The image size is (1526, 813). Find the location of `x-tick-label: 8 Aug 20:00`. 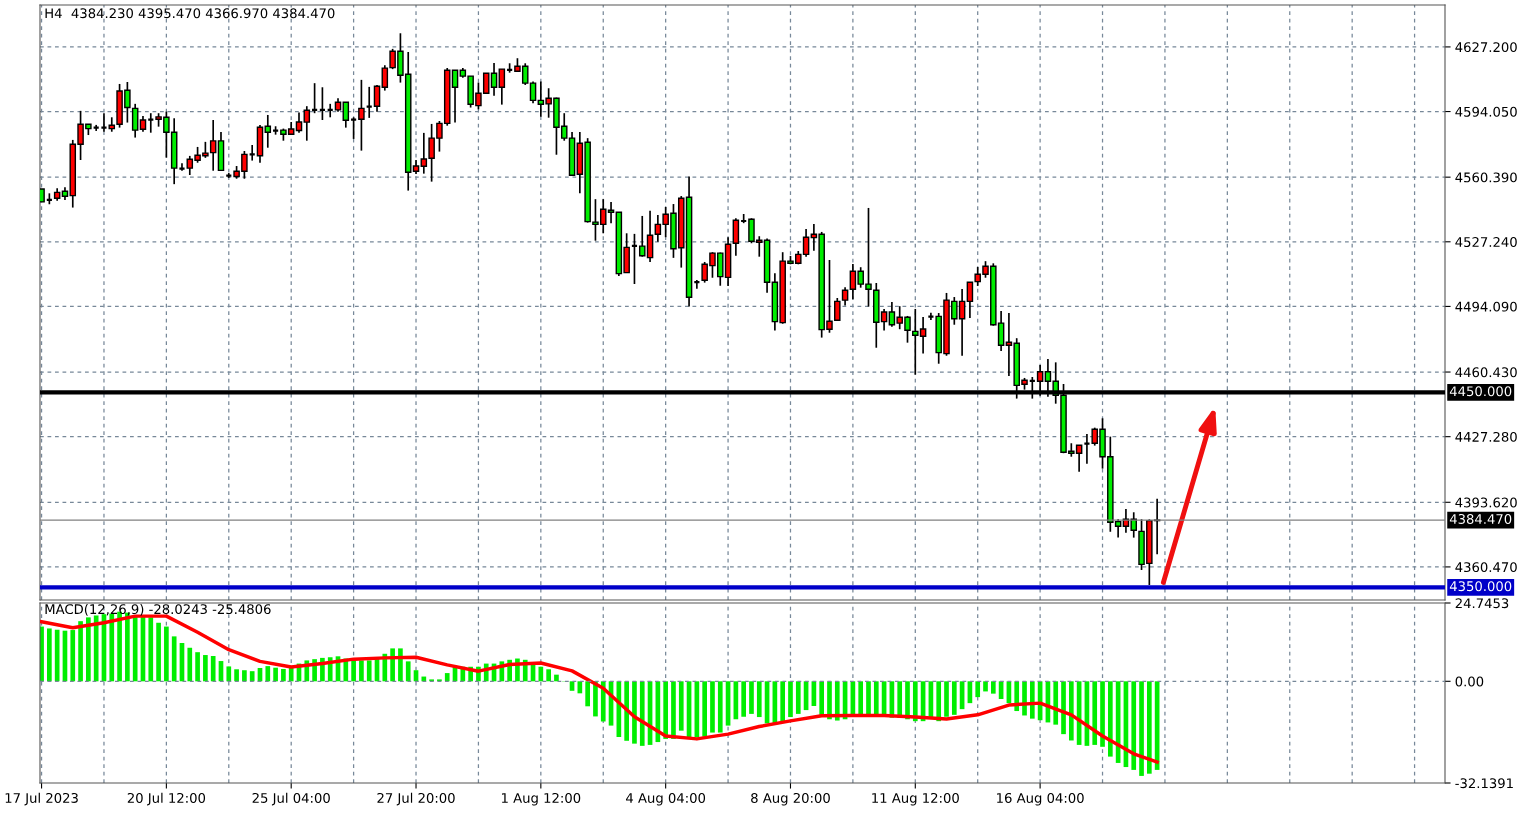

x-tick-label: 8 Aug 20:00 is located at coordinates (790, 799).